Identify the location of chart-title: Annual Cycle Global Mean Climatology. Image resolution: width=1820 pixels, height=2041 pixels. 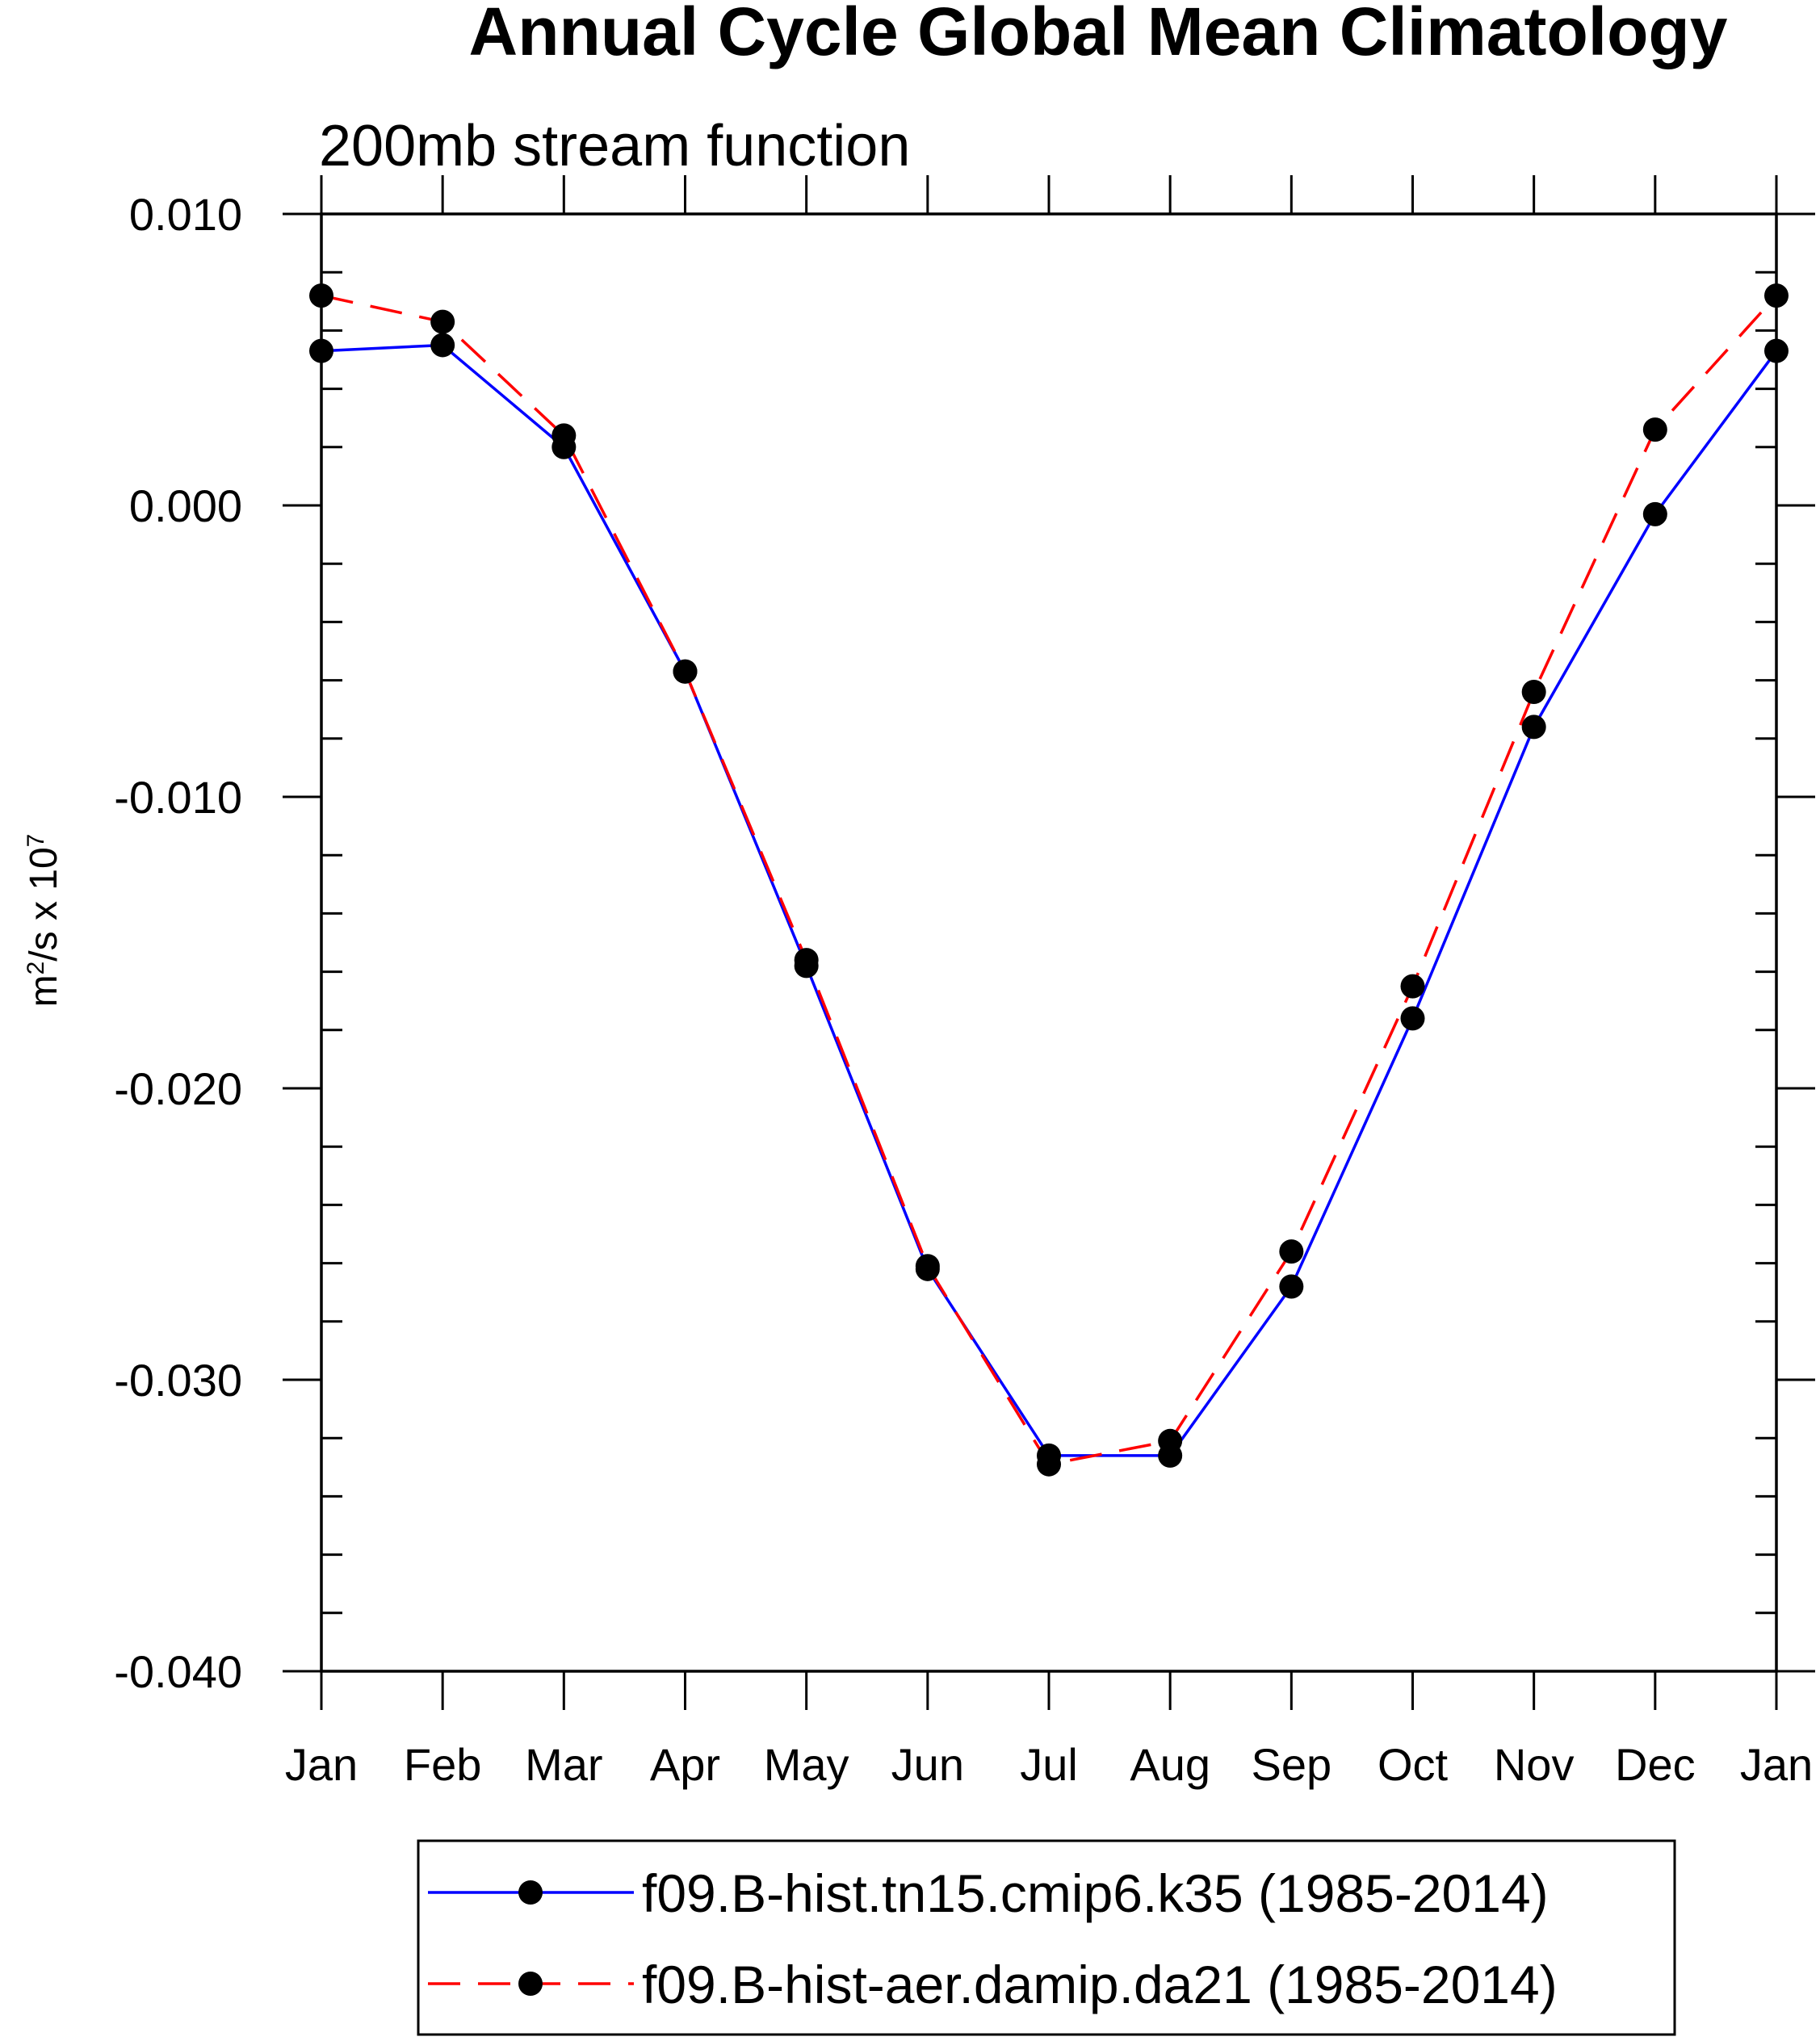
(1098, 34).